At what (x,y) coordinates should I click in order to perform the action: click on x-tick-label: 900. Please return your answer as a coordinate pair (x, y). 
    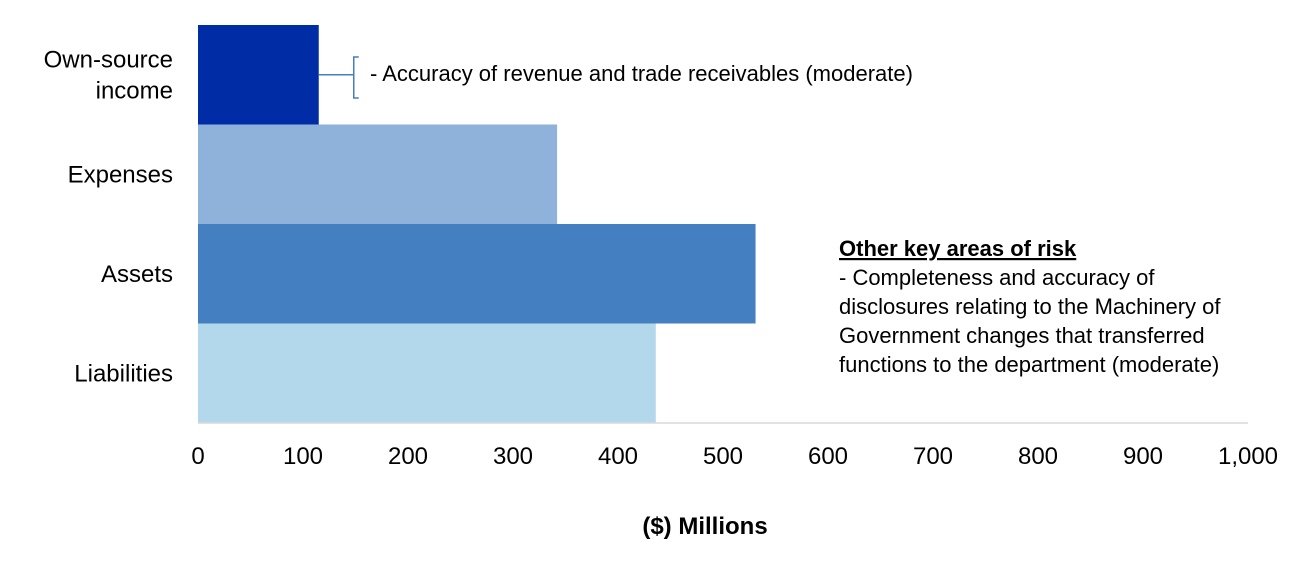
    Looking at the image, I should click on (1143, 456).